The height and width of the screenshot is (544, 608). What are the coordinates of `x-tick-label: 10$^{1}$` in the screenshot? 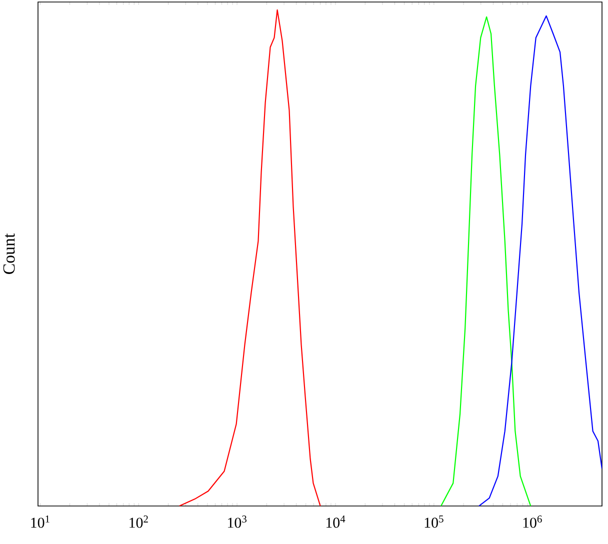 It's located at (40, 522).